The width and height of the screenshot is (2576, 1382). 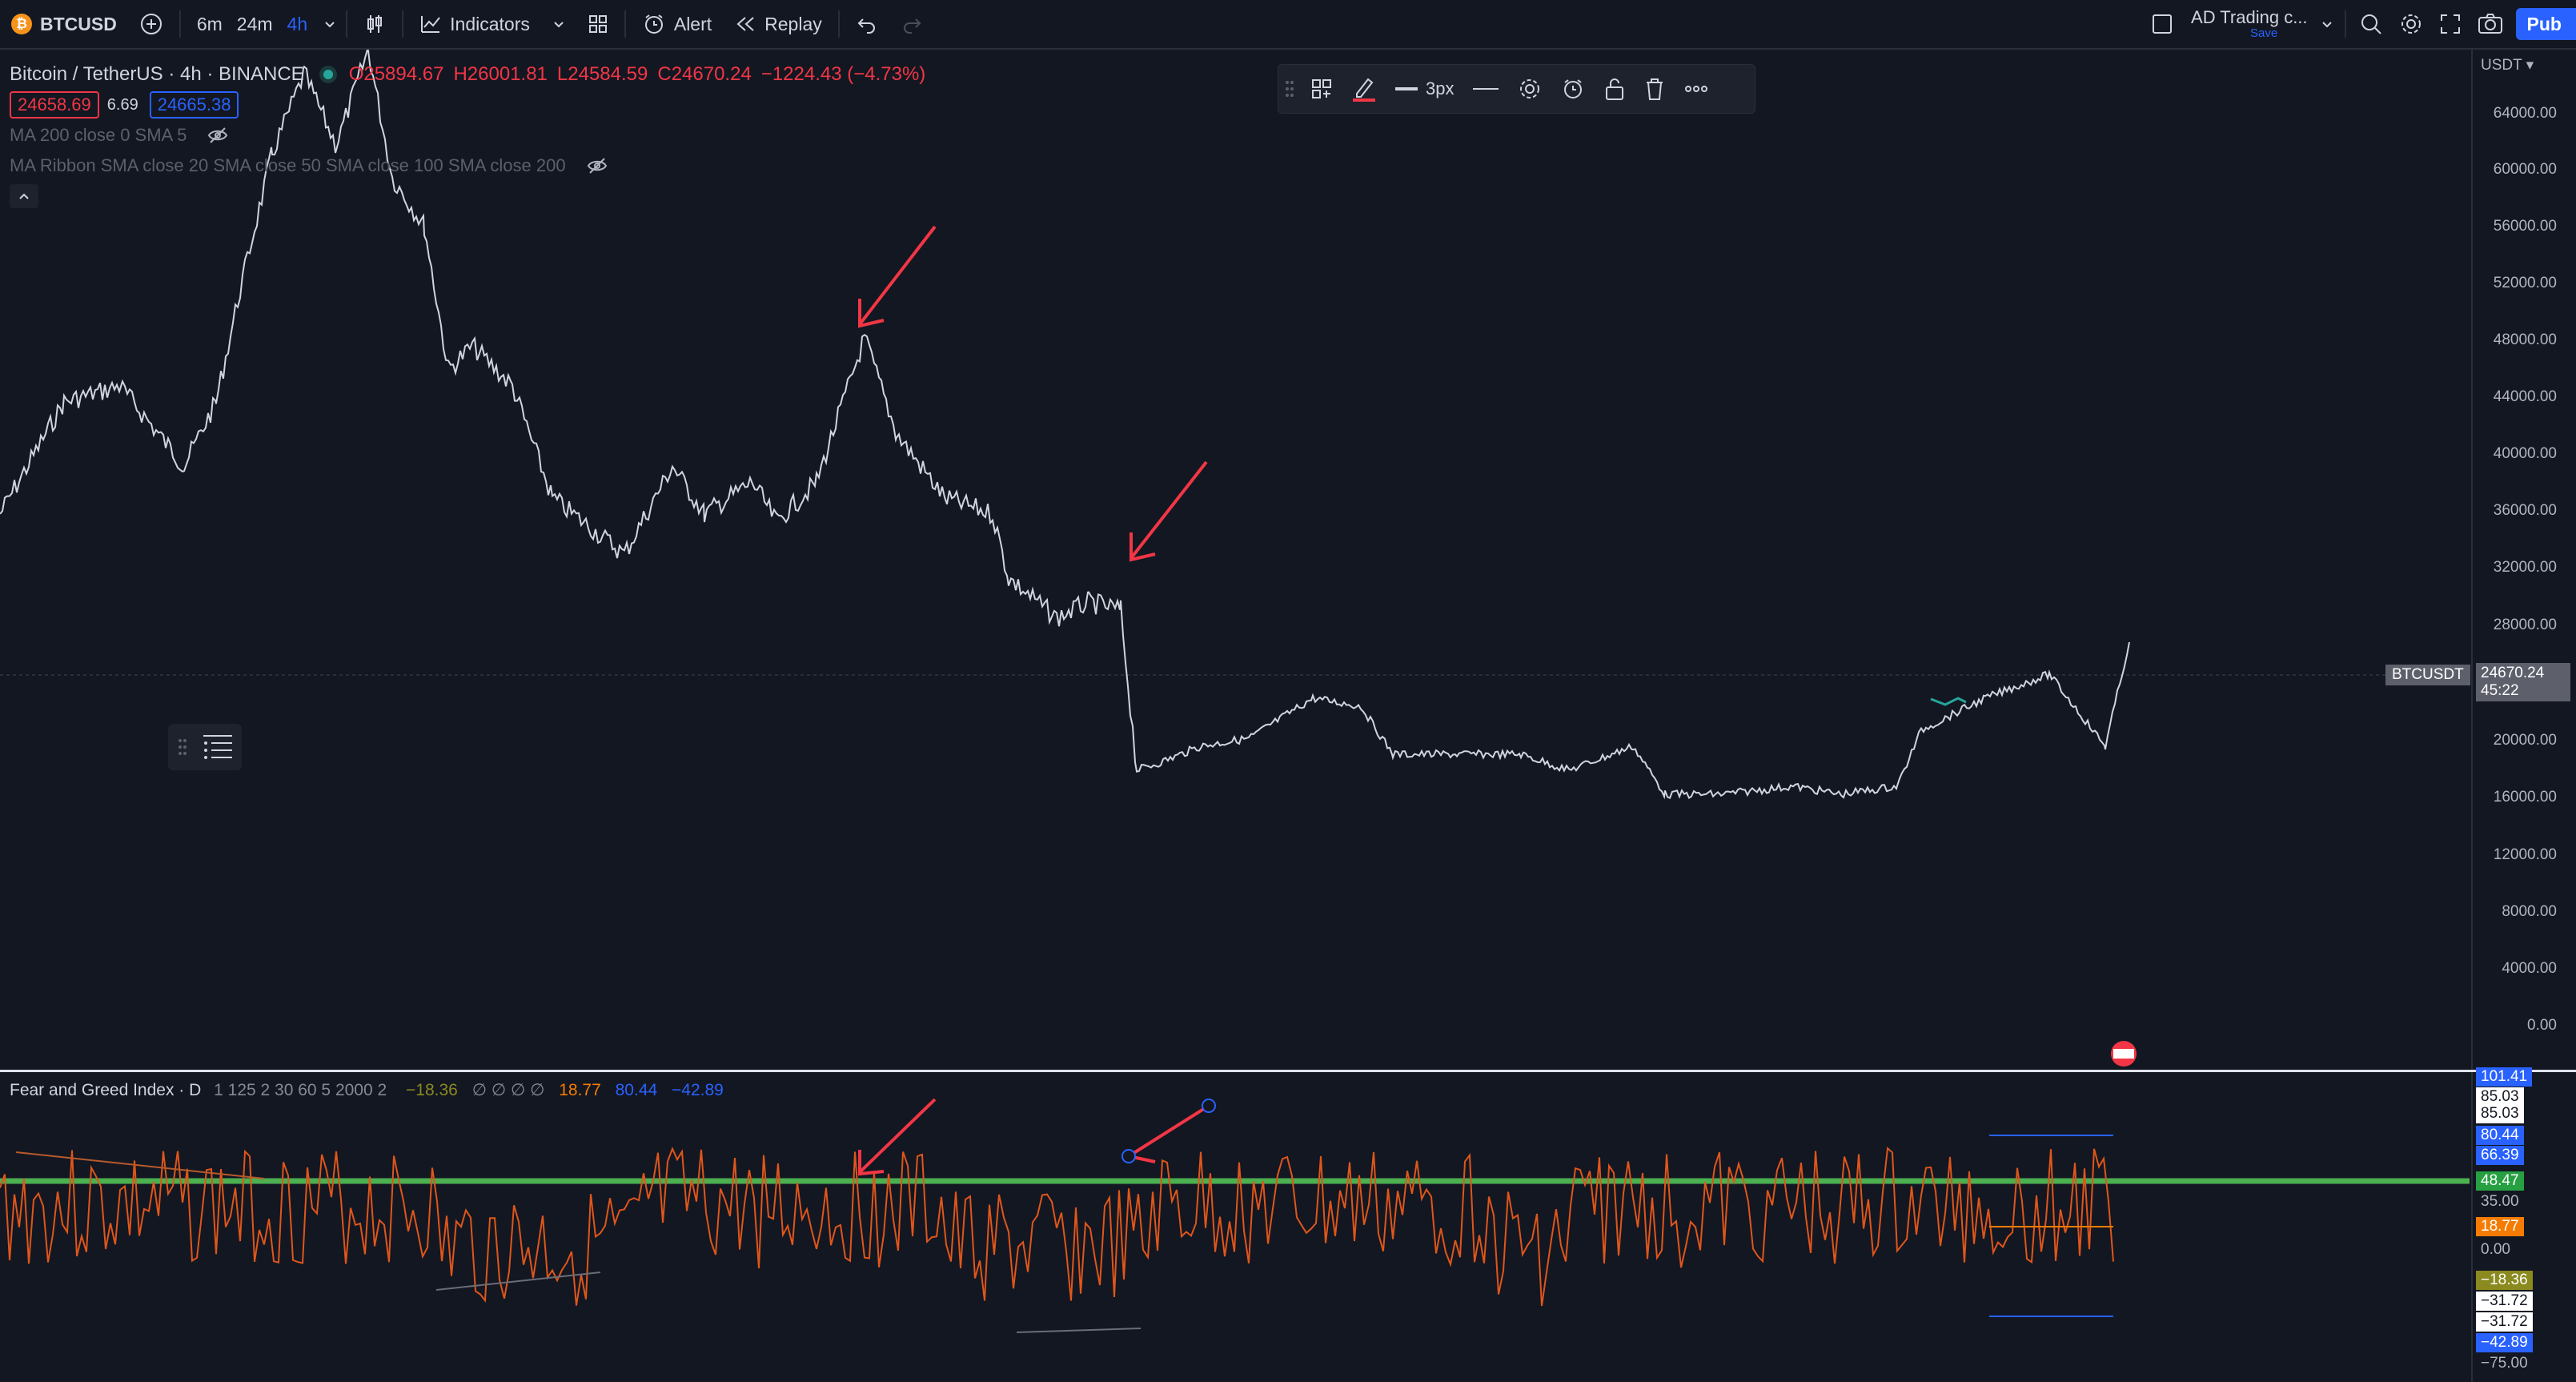 What do you see at coordinates (1425, 89) in the screenshot?
I see `line-width-button: 3px` at bounding box center [1425, 89].